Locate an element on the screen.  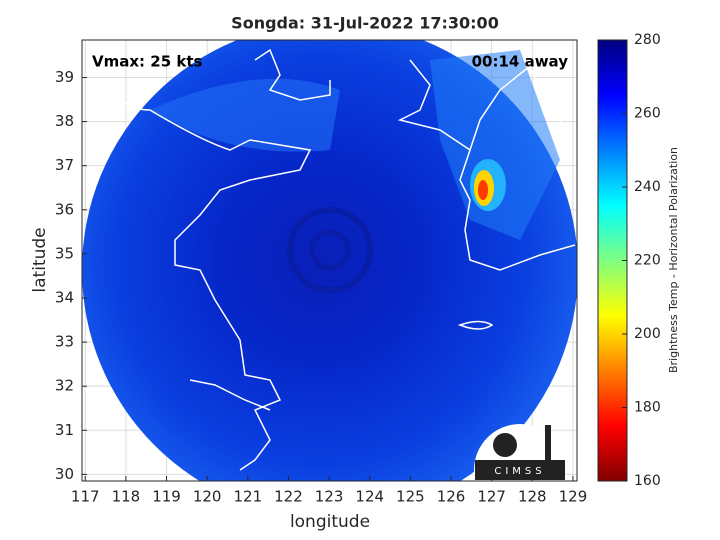
colorbar-tick-label: 180 is located at coordinates (647, 408).